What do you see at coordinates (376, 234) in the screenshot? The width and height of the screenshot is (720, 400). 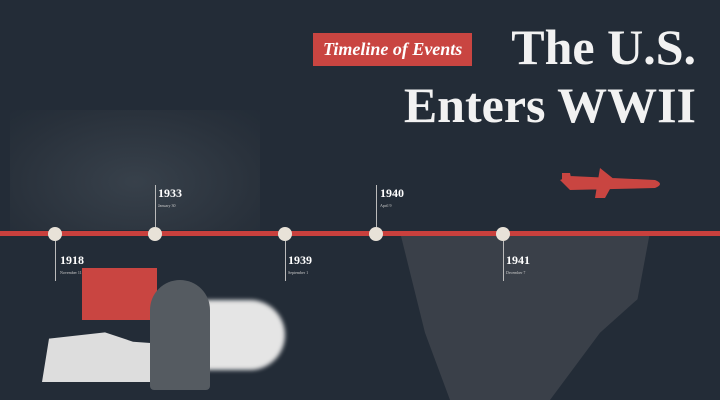 I see `timeline-node-1940` at bounding box center [376, 234].